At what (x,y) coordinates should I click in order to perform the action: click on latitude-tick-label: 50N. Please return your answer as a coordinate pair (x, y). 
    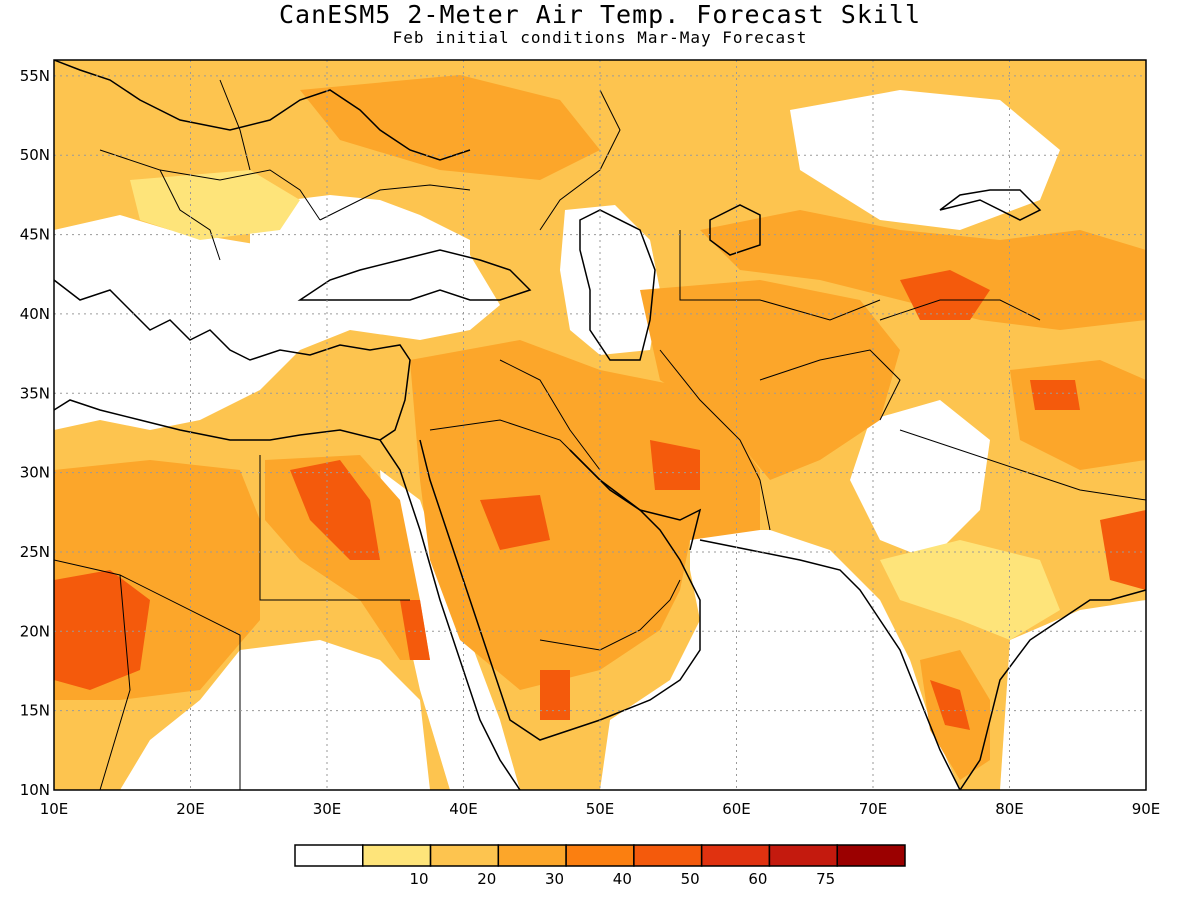
    Looking at the image, I should click on (35, 155).